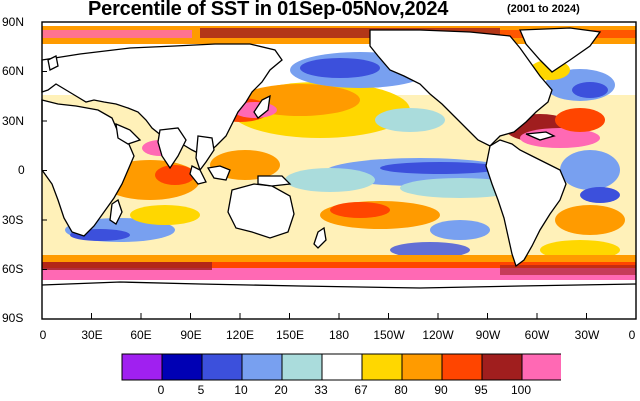 The height and width of the screenshot is (401, 640). I want to click on colorbar-label-90: 90, so click(441, 390).